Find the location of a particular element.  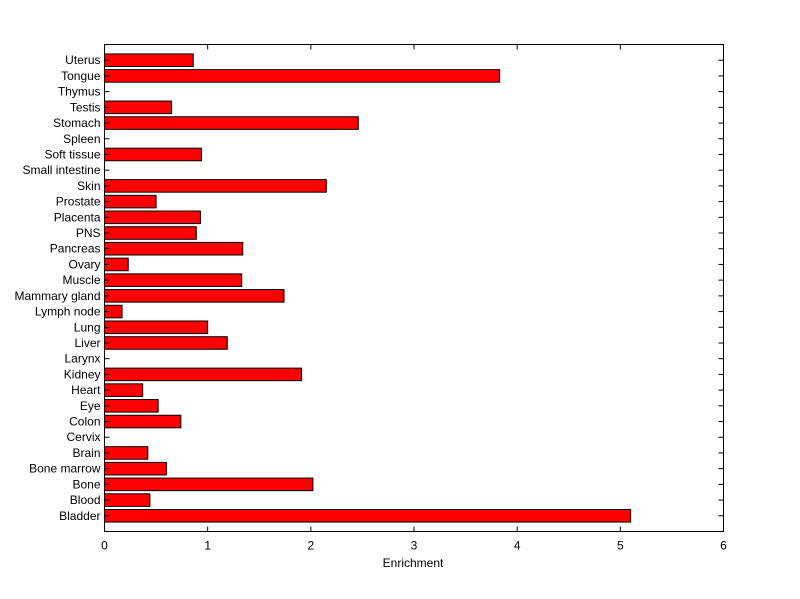

y-tick-label-prostate: Prostate is located at coordinates (78, 202).